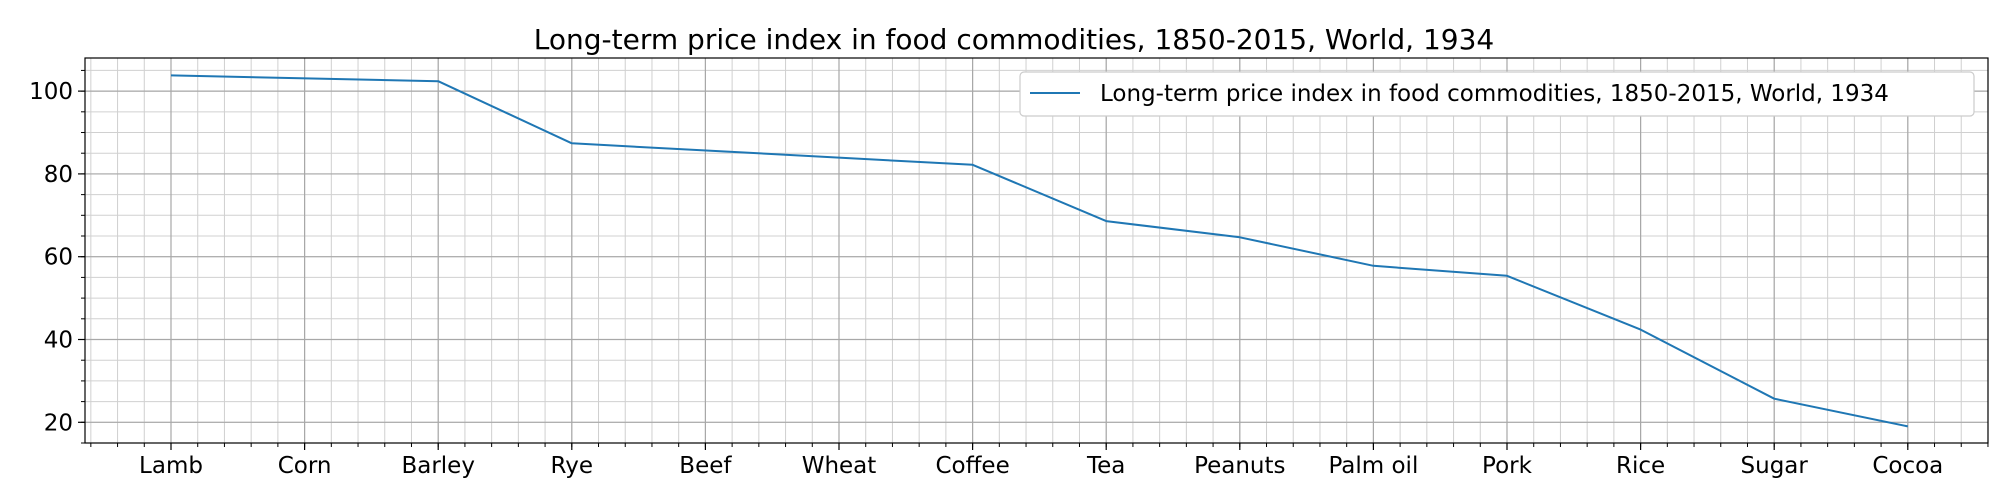  I want to click on y-tick-label: 100, so click(51, 92).